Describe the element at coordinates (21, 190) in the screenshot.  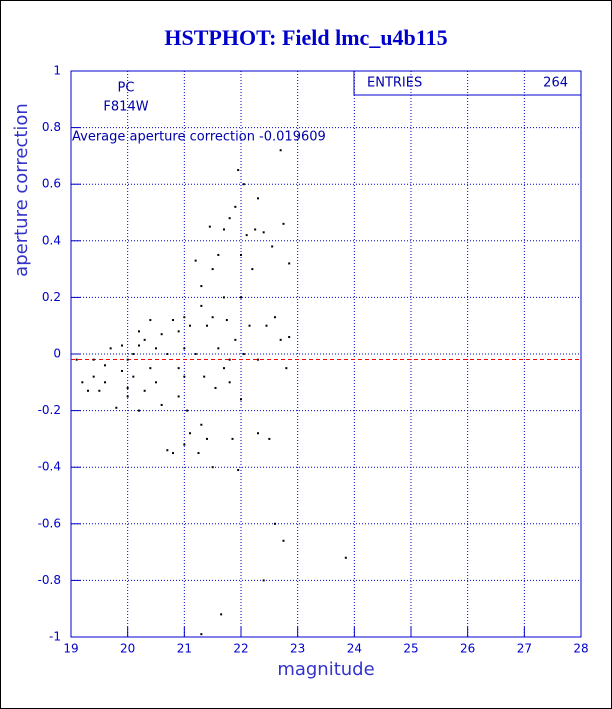
I see `y-axis-label: aperture correction` at that location.